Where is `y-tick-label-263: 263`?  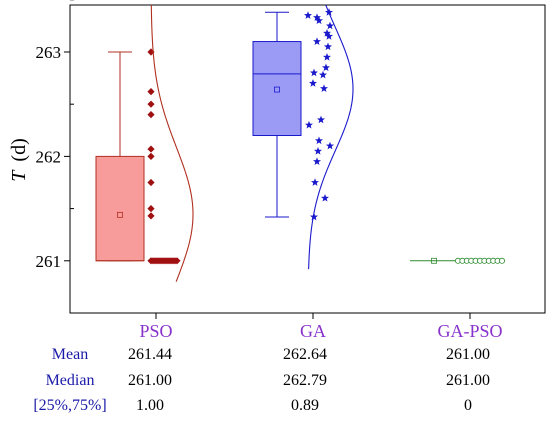 y-tick-label-263: 263 is located at coordinates (49, 52).